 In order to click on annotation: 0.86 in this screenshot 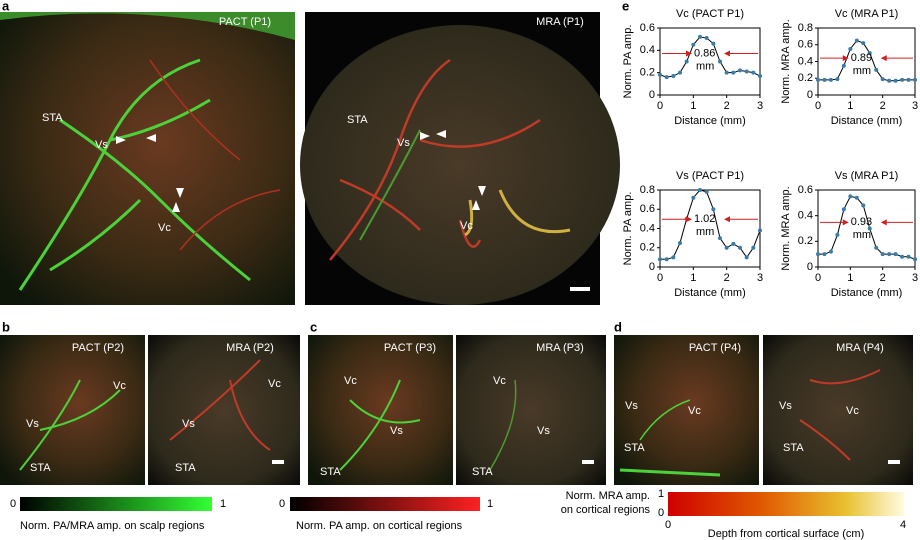, I will do `click(704, 53)`.